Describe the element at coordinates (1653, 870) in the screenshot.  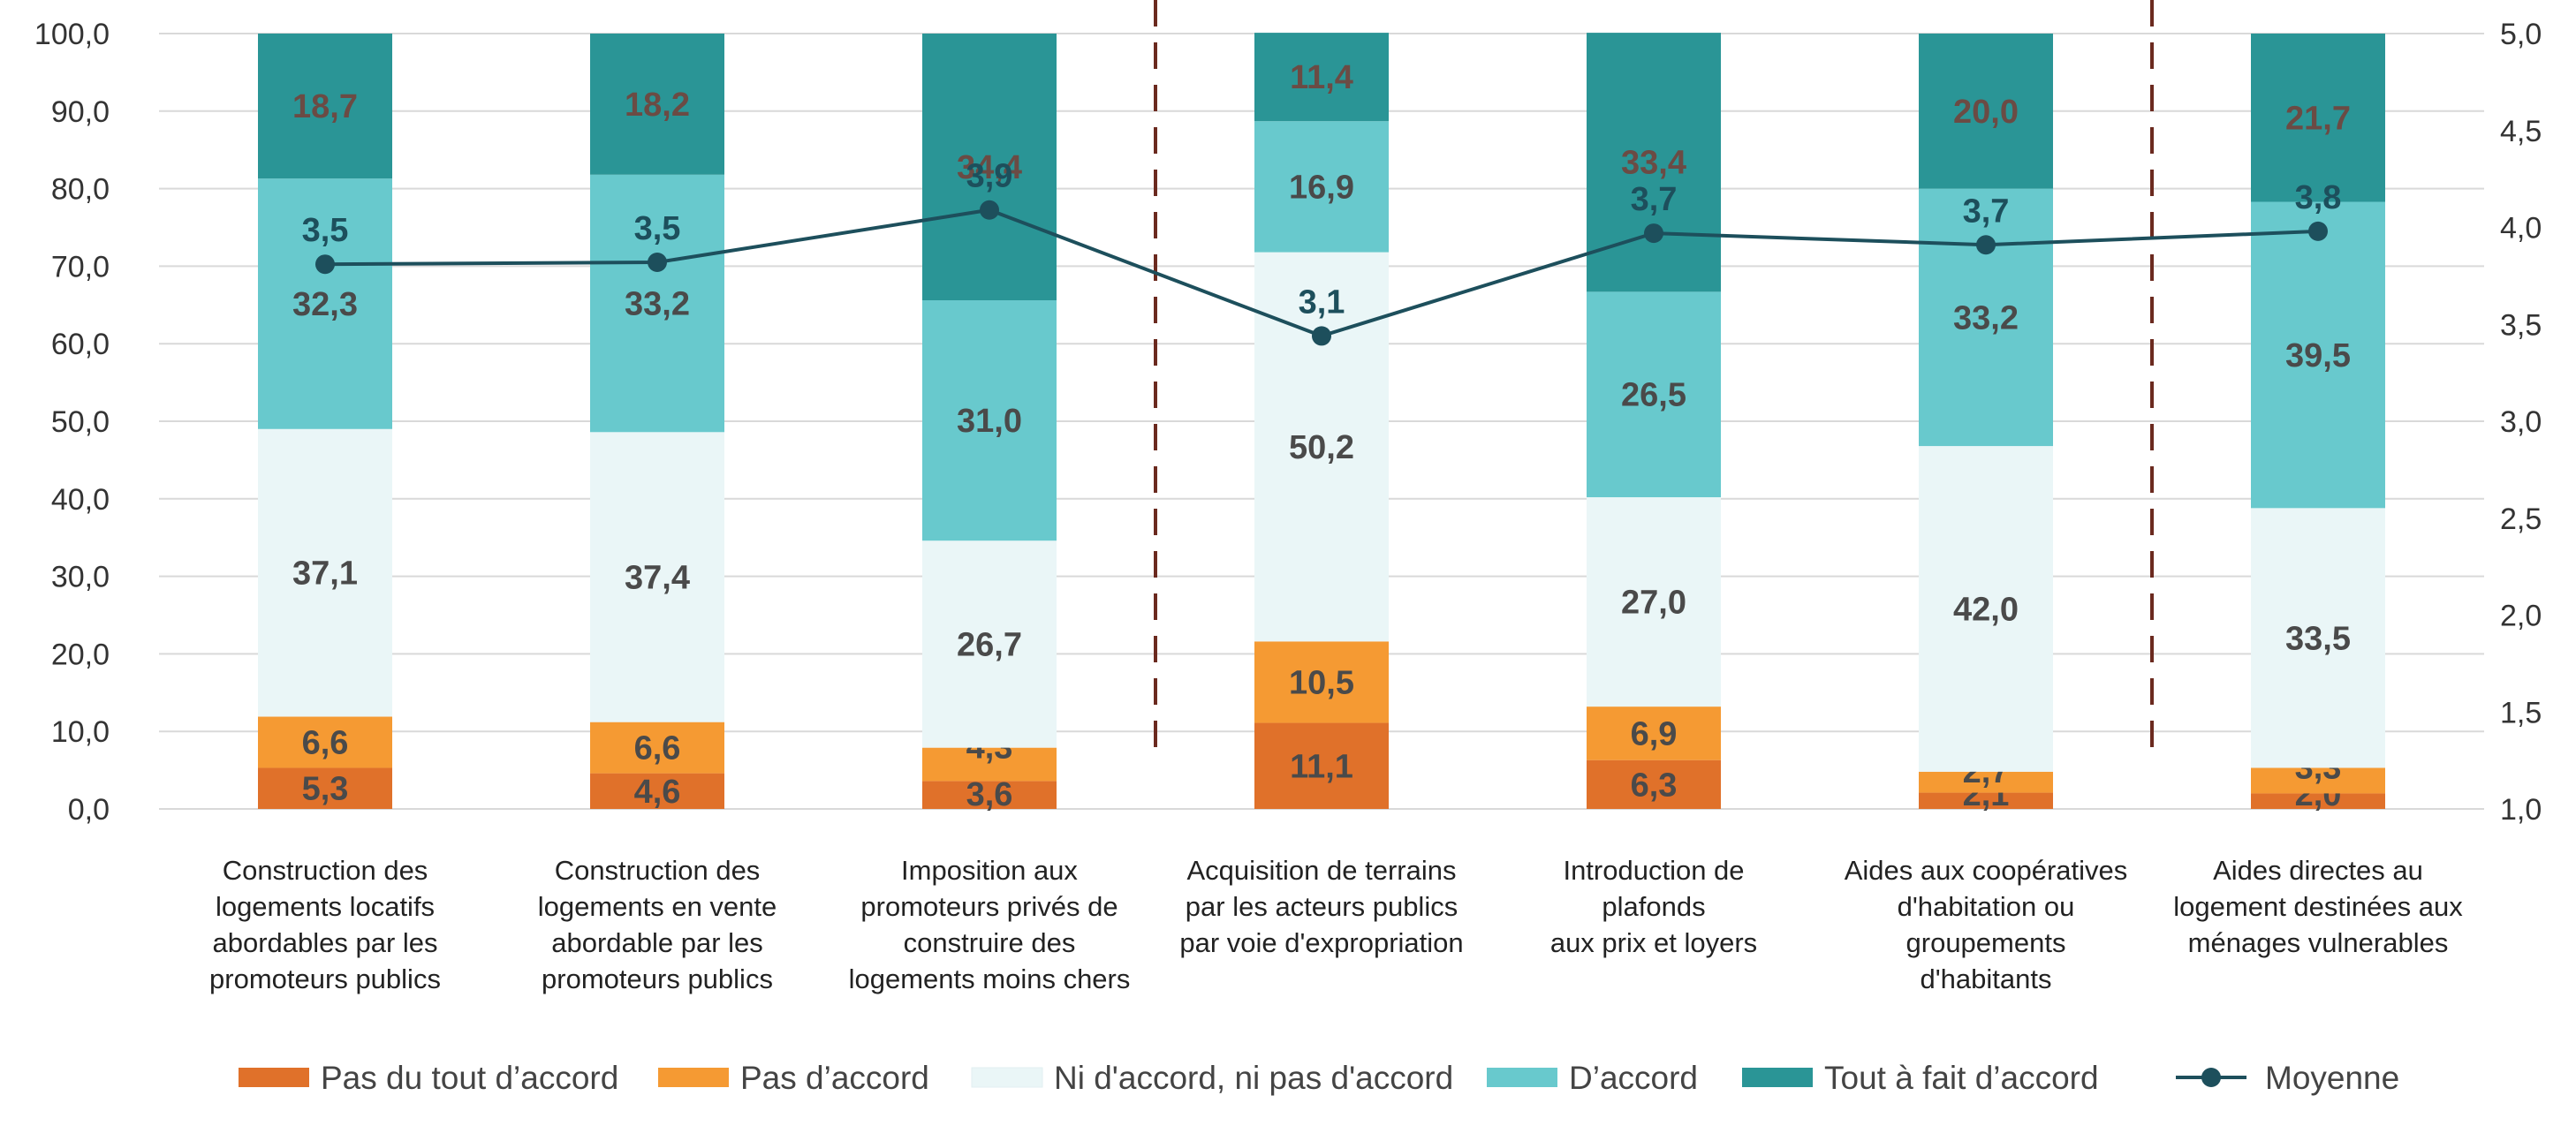
I see `category-label-line: Introduction de` at that location.